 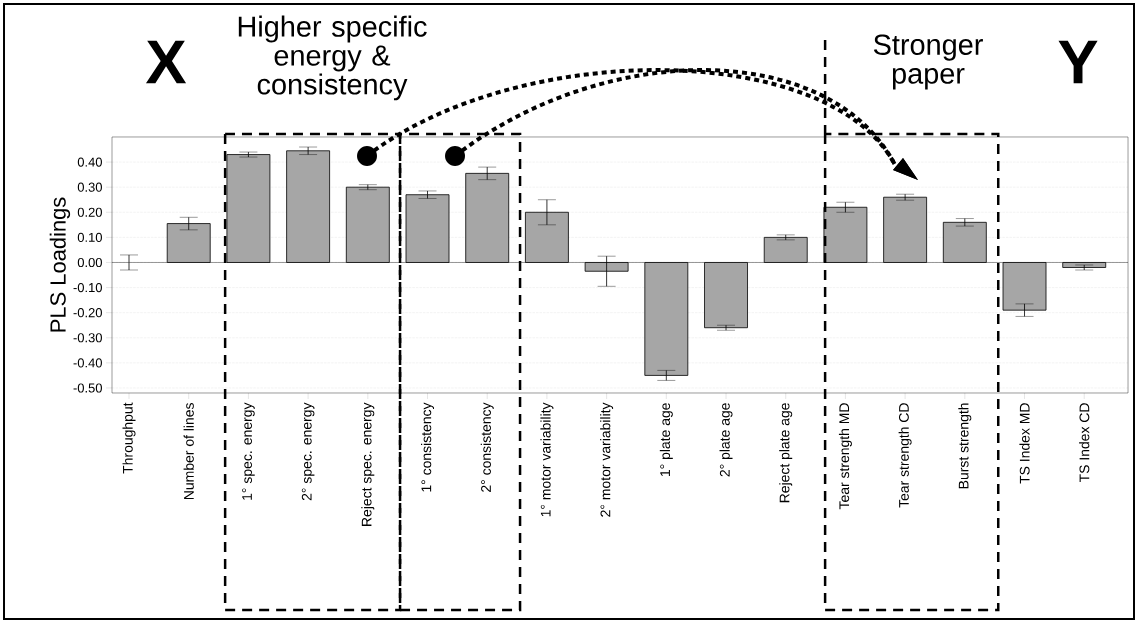 I want to click on x-tick-label: TS Index MD, so click(x=1024, y=443).